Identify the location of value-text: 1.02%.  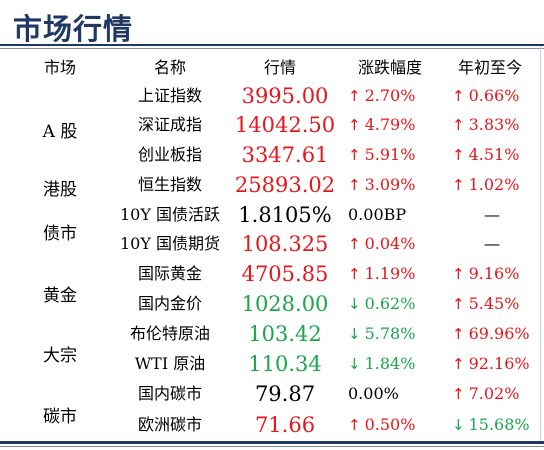
(494, 184).